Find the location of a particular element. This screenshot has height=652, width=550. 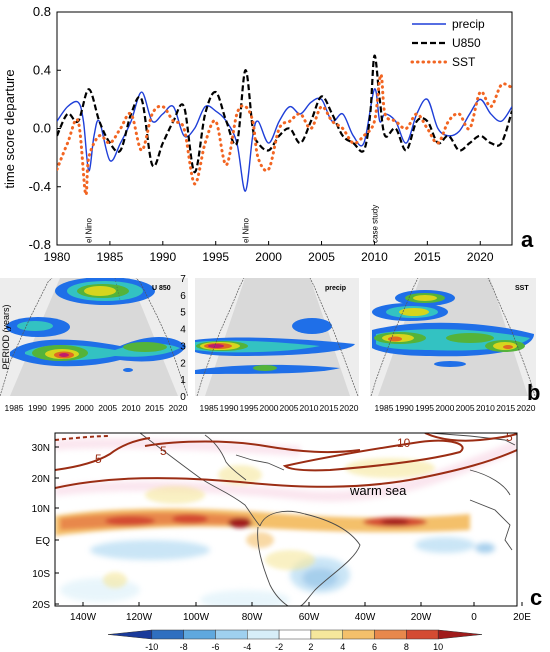

subplot-sst: SST 1985 1990 1995 2000 2005 2010 2015 2020 is located at coordinates (453, 345).